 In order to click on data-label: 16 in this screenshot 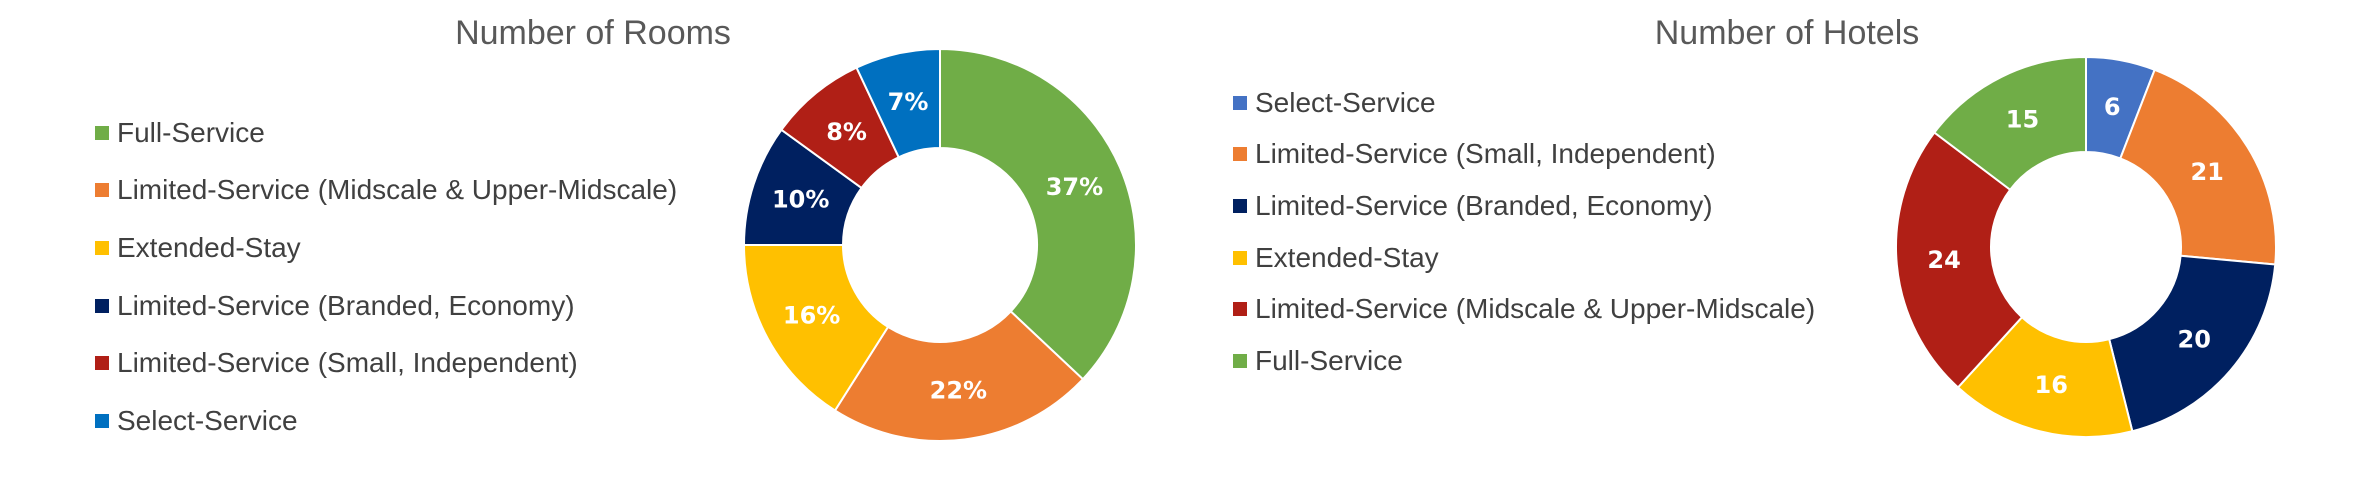, I will do `click(2051, 385)`.